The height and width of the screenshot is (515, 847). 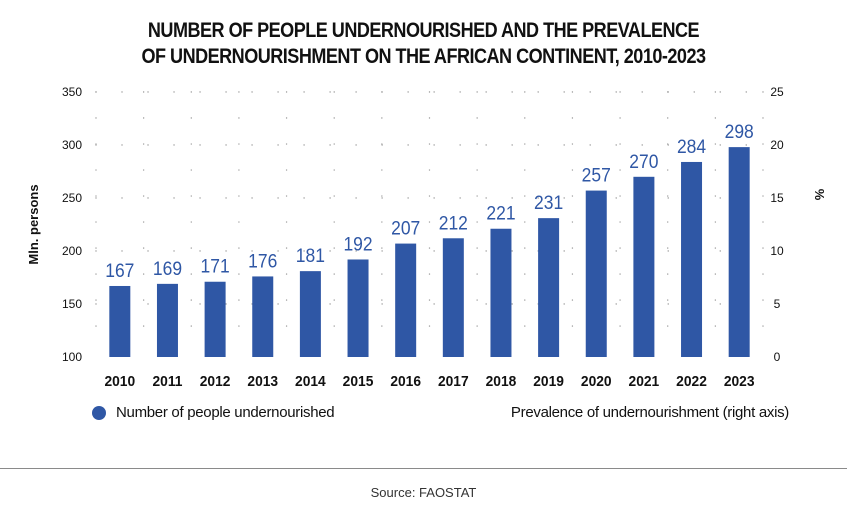 I want to click on x-tick-label: 2013, so click(x=262, y=382).